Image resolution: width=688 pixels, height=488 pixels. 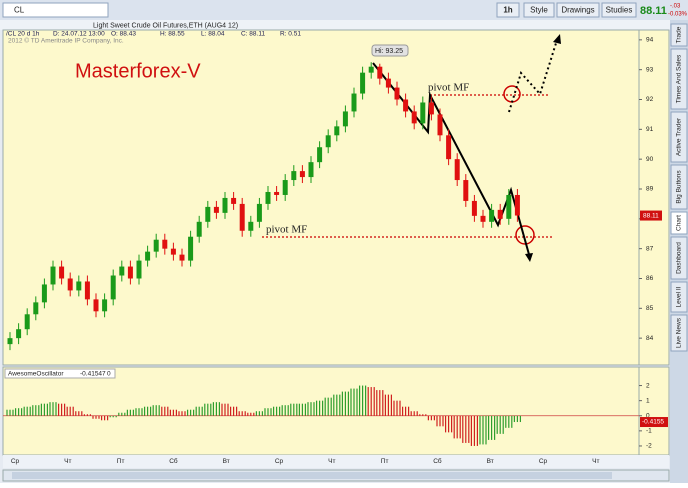 What do you see at coordinates (172, 34) in the screenshot?
I see `info-field: H: 88.55` at bounding box center [172, 34].